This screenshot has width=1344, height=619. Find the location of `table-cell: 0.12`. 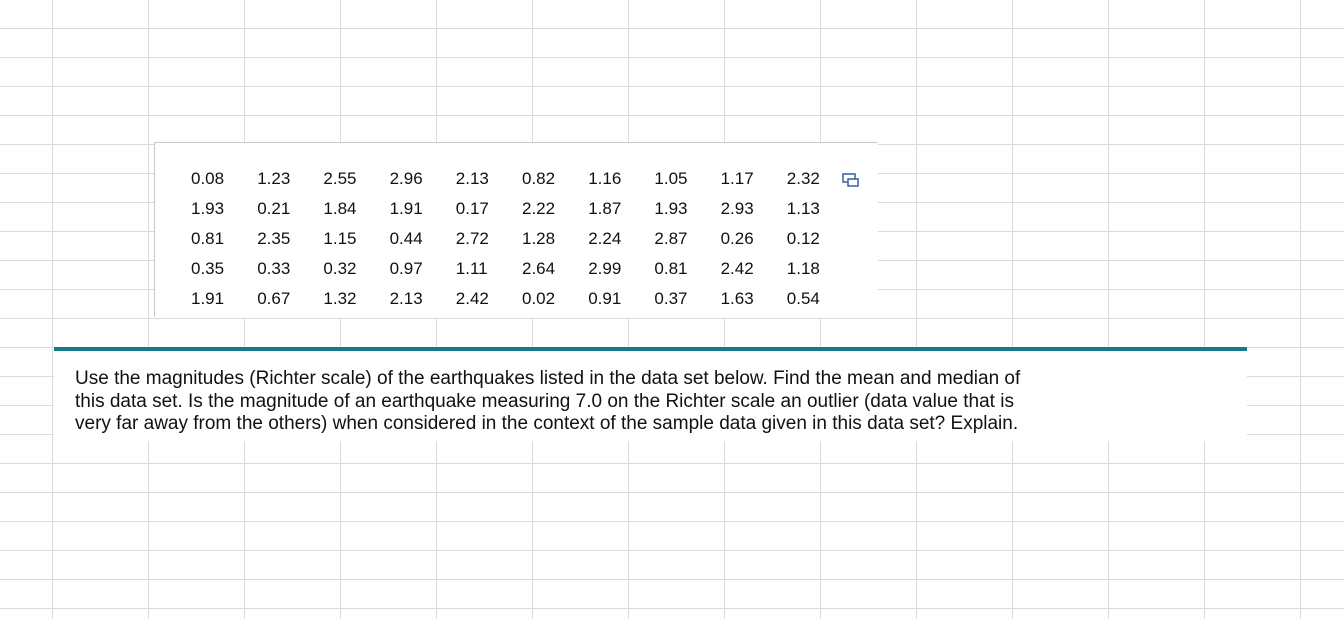

table-cell: 0.12 is located at coordinates (803, 238).